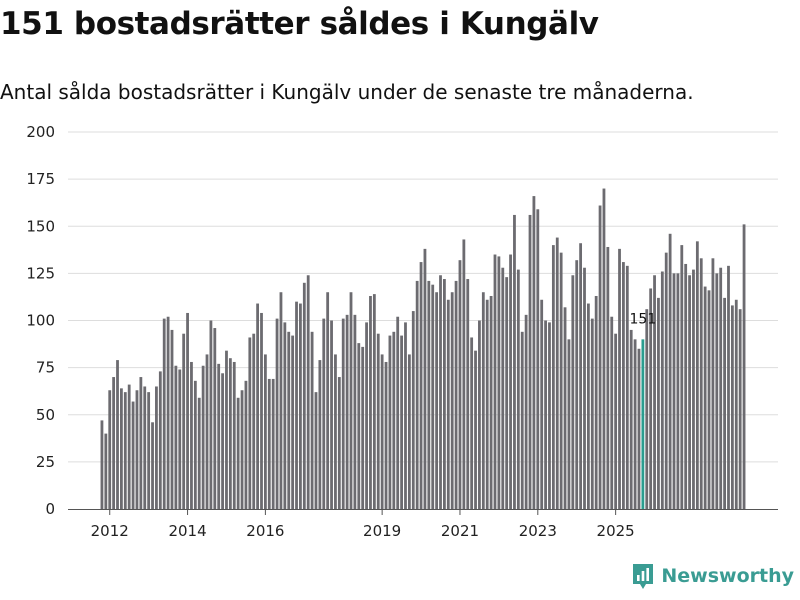 The width and height of the screenshot is (800, 600). Describe the element at coordinates (460, 531) in the screenshot. I see `x-tick-label: 2021` at that location.